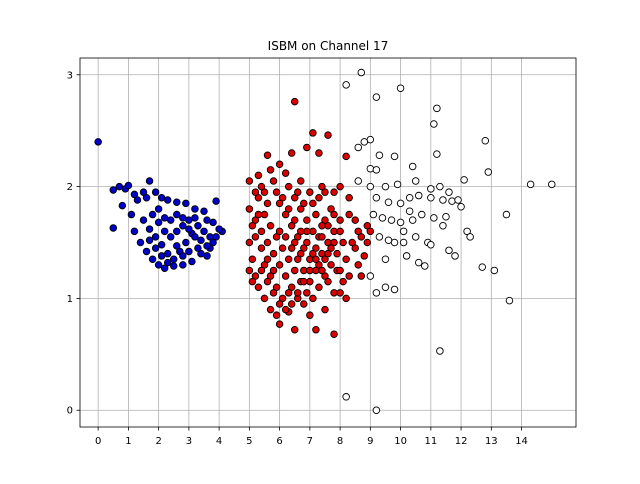 The image size is (640, 484). Describe the element at coordinates (521, 441) in the screenshot. I see `x-tick-label: 14` at that location.